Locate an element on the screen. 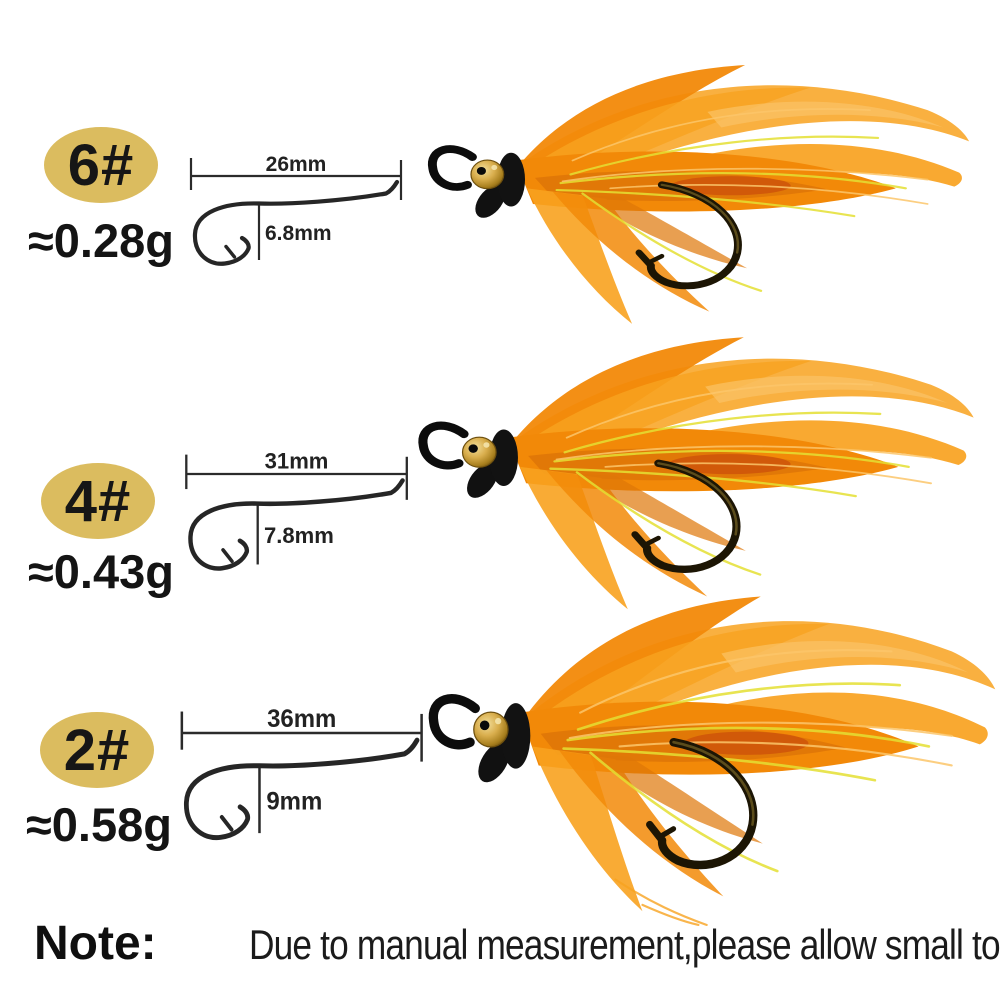  gap-label: 9mm is located at coordinates (294, 802).